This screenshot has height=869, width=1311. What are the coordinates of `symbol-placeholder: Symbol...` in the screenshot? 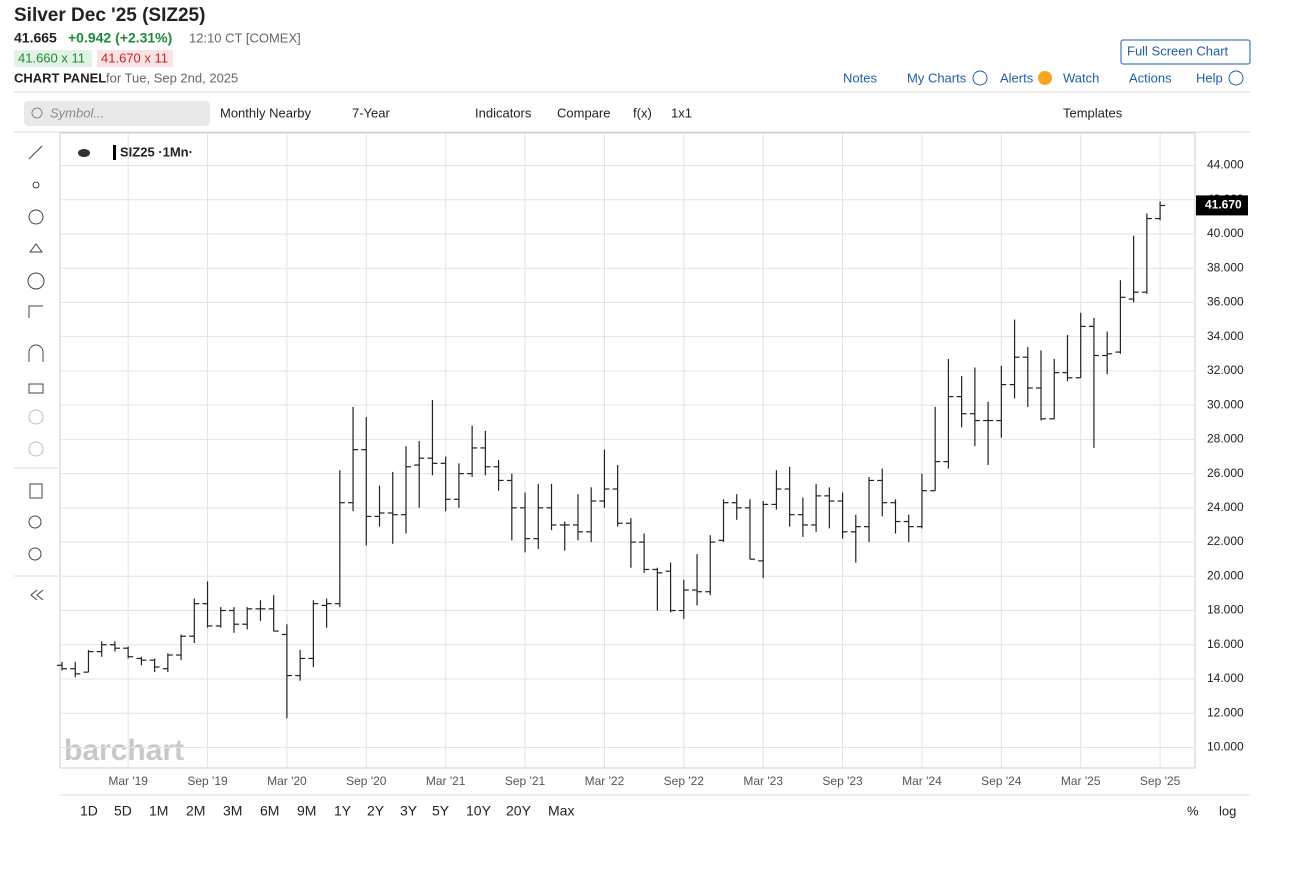 It's located at (77, 112).